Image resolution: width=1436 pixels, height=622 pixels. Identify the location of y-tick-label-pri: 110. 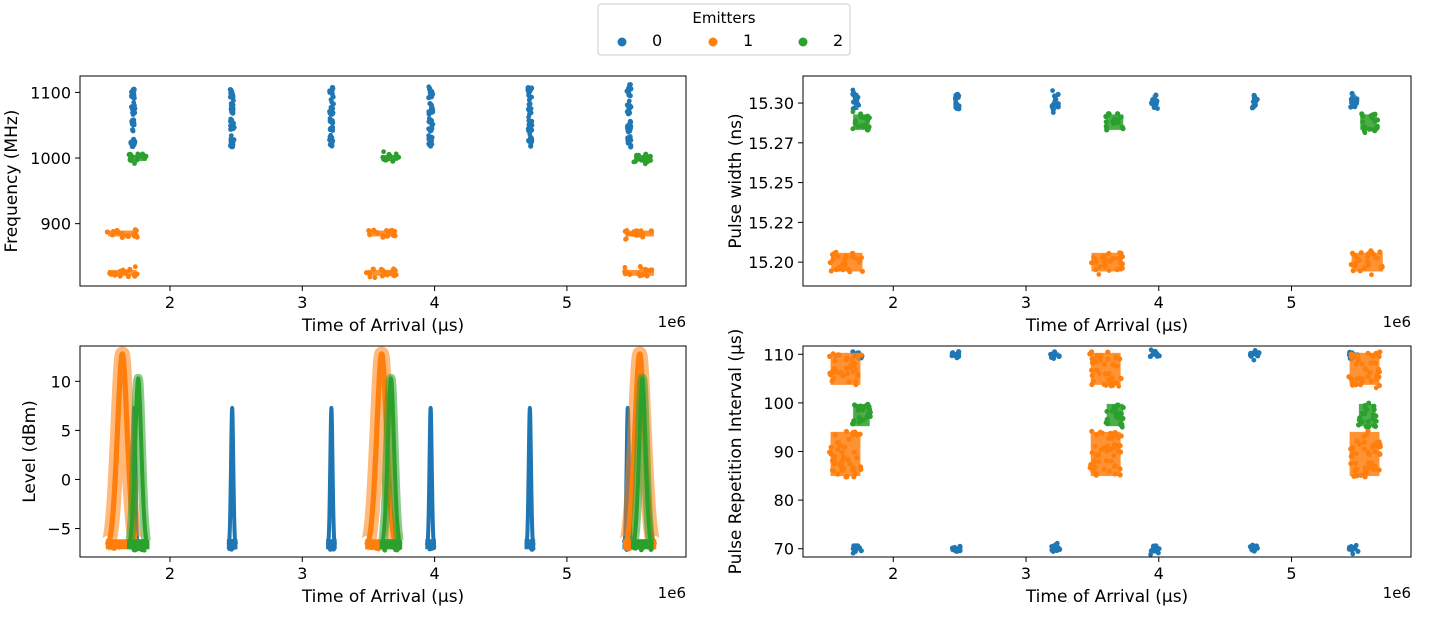
(778, 354).